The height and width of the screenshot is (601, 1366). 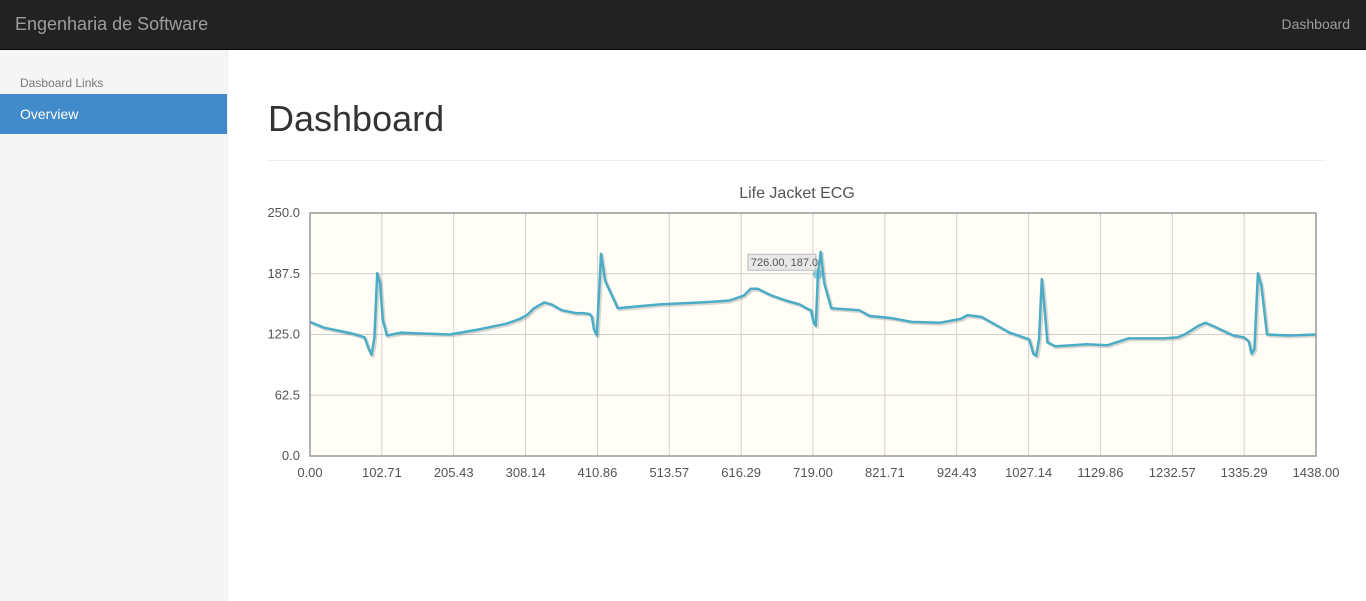 I want to click on x-tick-label: 821.71, so click(x=885, y=472).